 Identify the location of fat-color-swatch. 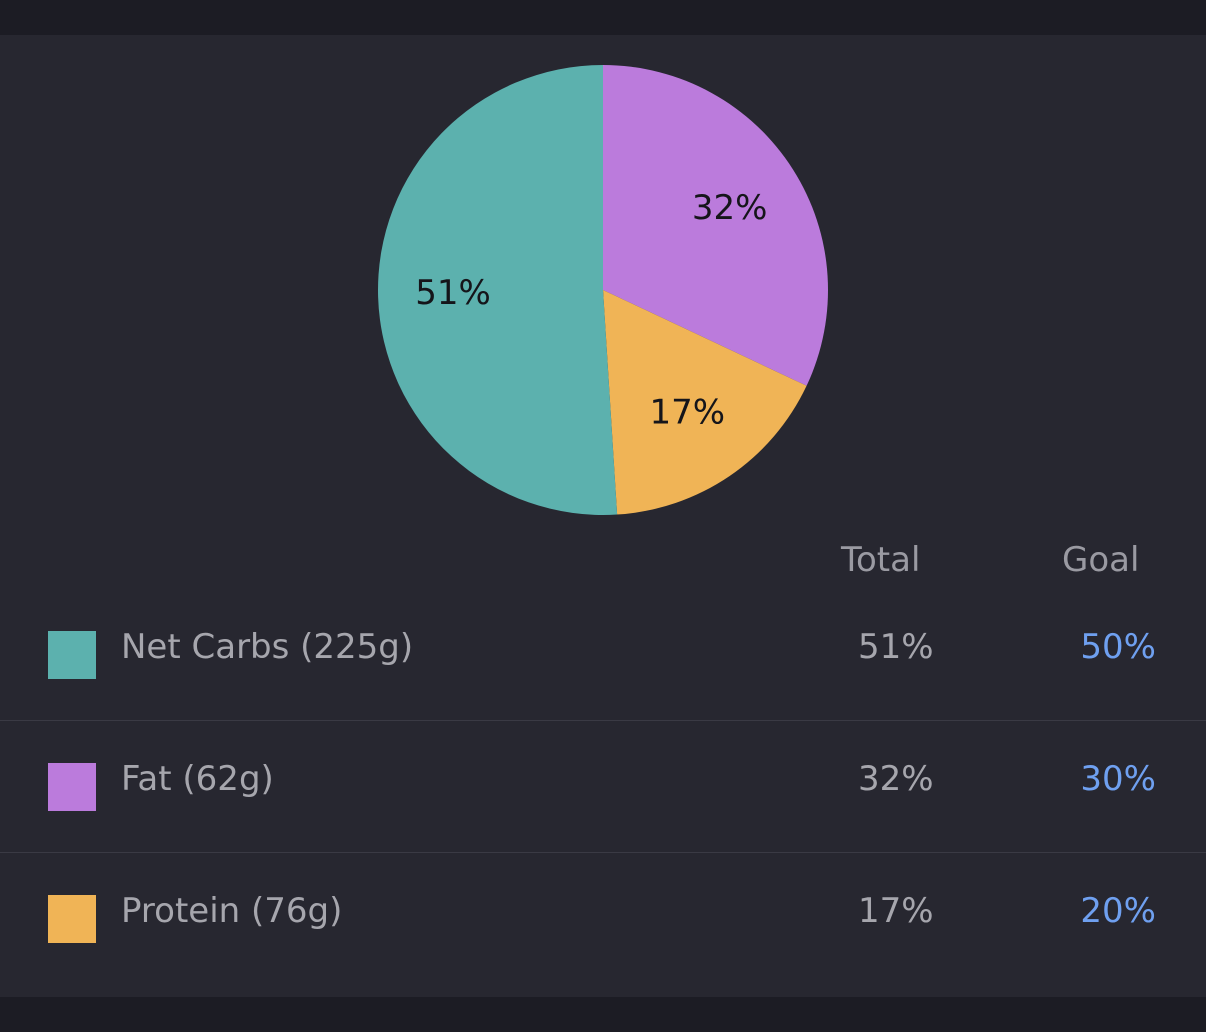
(72, 787).